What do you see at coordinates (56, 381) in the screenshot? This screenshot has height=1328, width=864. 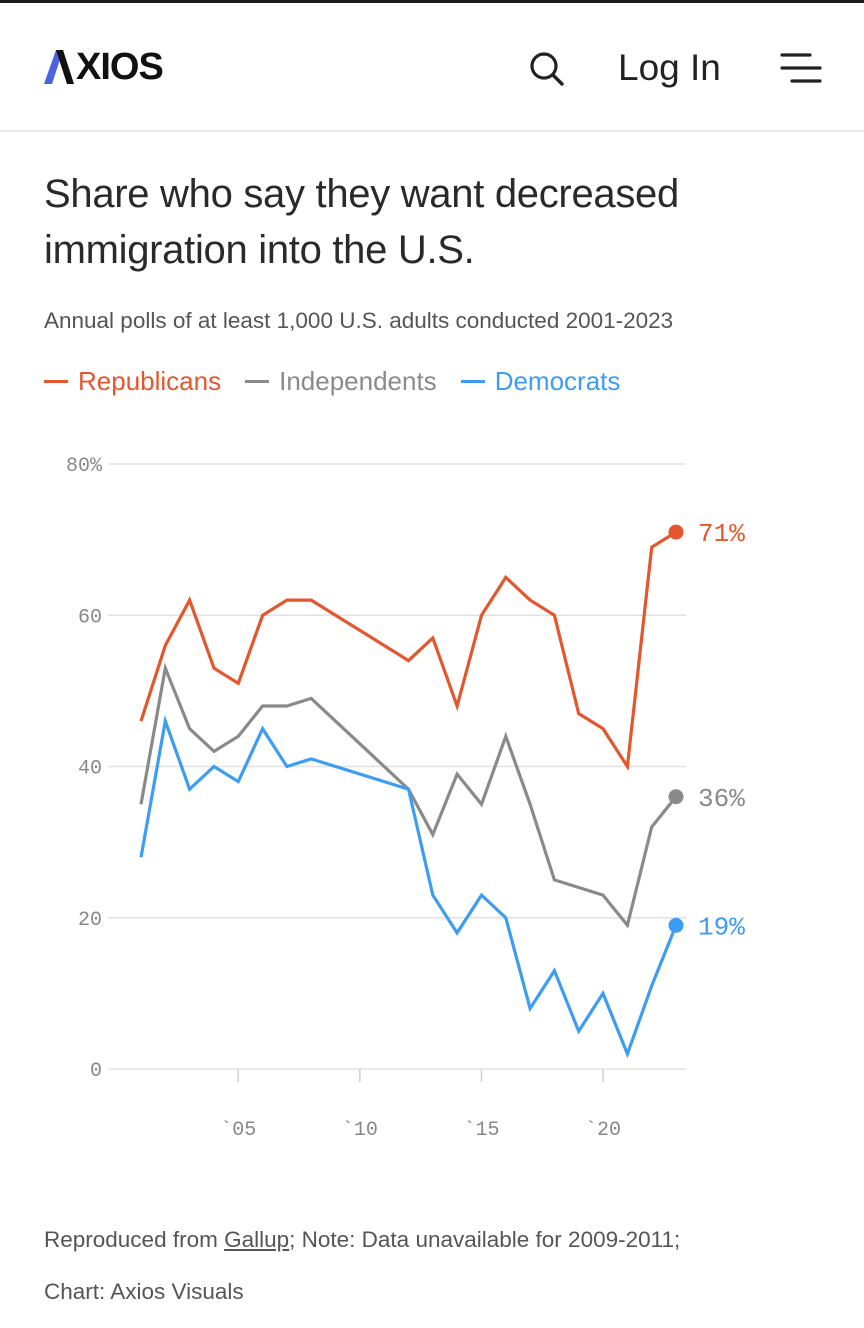 I see `legend-swatch-republicans` at bounding box center [56, 381].